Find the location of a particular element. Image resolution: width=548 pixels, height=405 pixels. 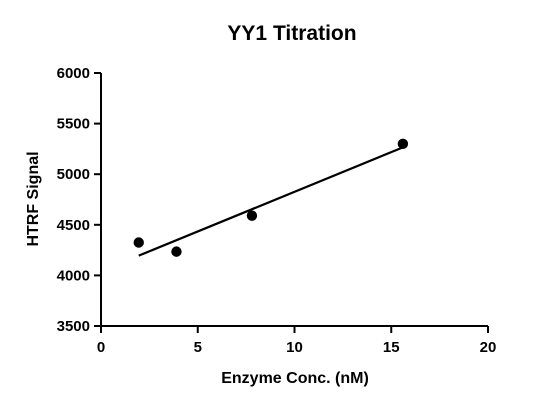

y-tick-label-5000: 5000 is located at coordinates (73, 174).